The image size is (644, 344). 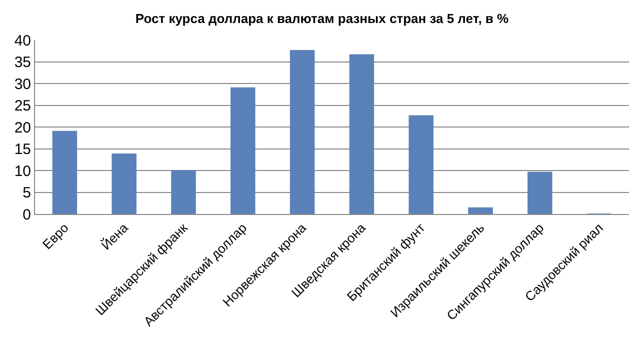 What do you see at coordinates (22, 41) in the screenshot?
I see `y-tick-label: 40` at bounding box center [22, 41].